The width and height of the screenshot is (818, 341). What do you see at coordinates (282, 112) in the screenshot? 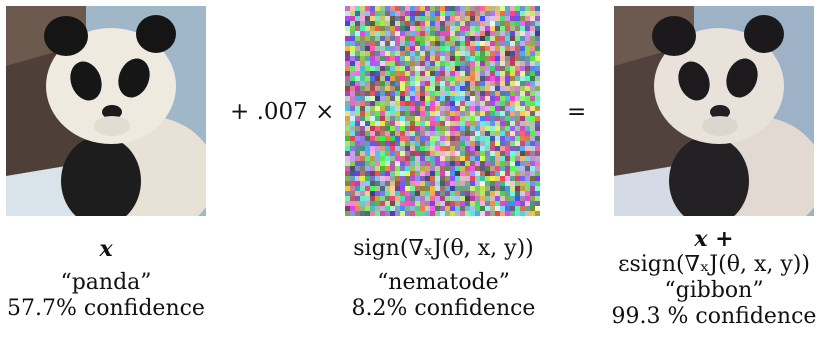
I see `multiply-operator: + .007 ×` at bounding box center [282, 112].